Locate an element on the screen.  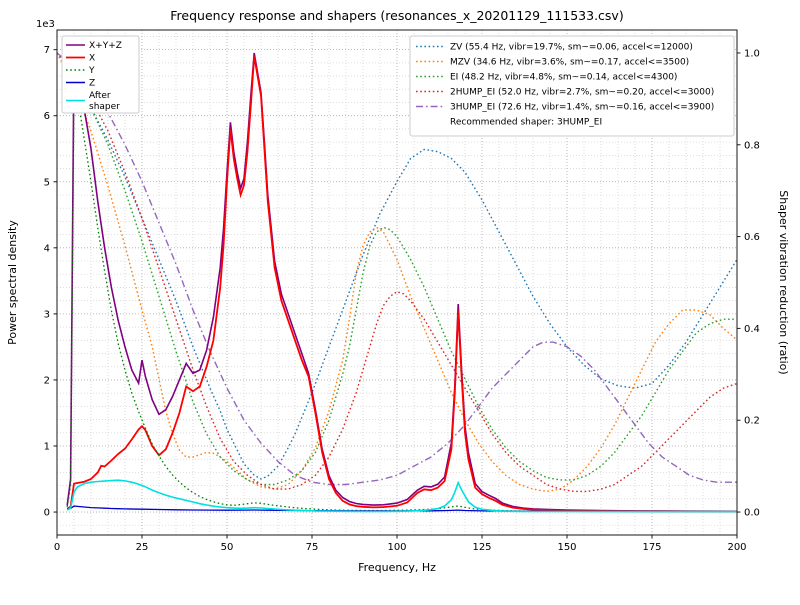
psd-curve-after-shaper is located at coordinates (401, 496).